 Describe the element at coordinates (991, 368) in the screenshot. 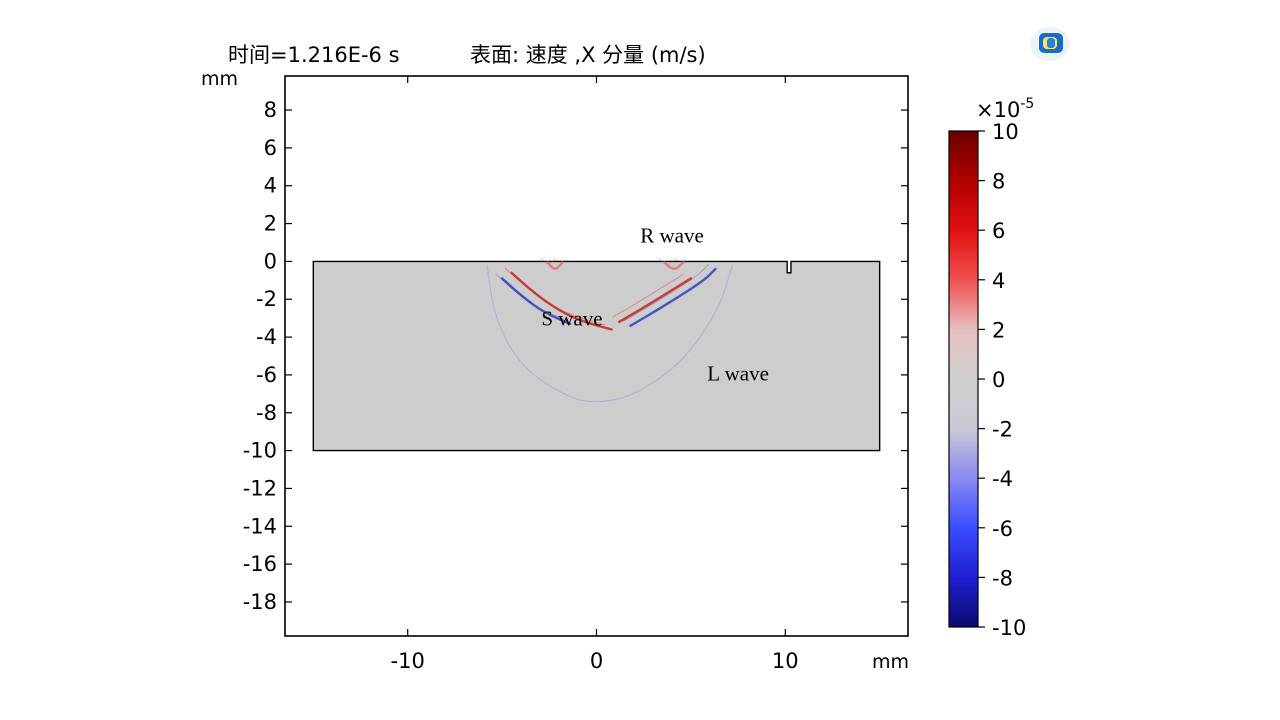

I see `colorbar: ×10⁻⁵ 10 8 6 4 2 0 -2 -4 -6 -8 -10` at that location.